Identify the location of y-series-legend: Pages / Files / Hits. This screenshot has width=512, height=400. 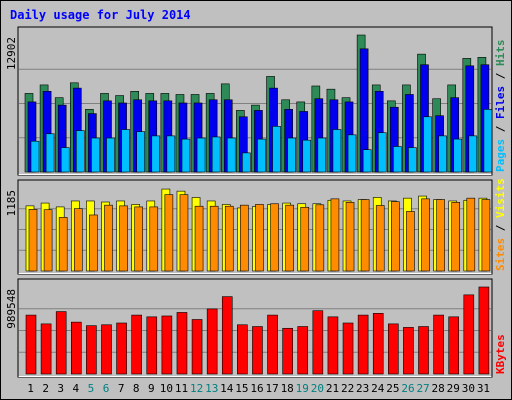
(500, 106).